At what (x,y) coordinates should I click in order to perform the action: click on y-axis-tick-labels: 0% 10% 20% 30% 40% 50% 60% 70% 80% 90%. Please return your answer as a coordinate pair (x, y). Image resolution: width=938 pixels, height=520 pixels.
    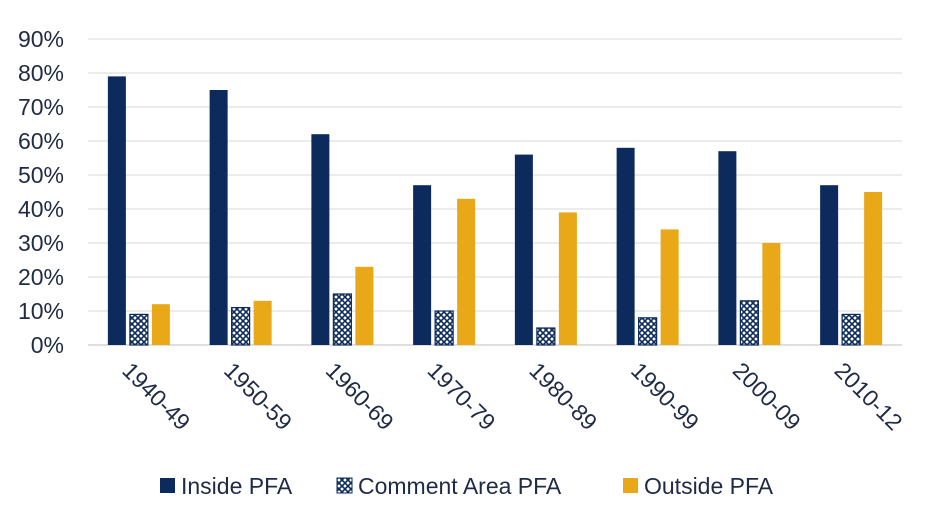
    Looking at the image, I should click on (41, 192).